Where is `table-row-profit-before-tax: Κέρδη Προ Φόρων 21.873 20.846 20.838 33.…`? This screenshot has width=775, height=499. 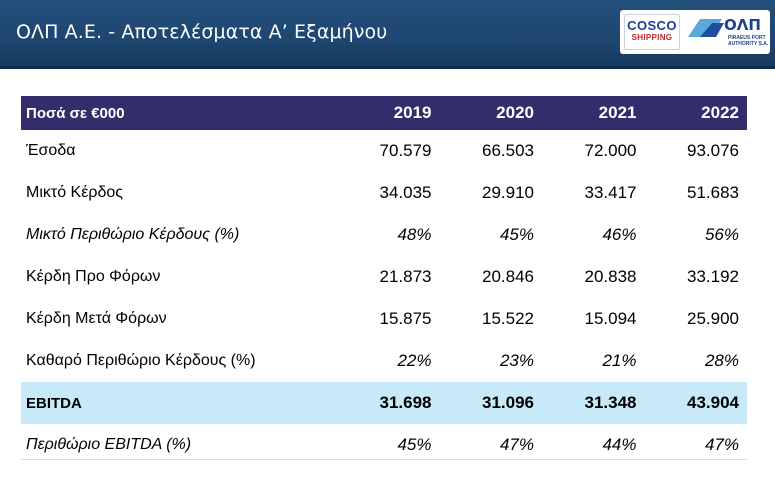 table-row-profit-before-tax: Κέρδη Προ Φόρων 21.873 20.846 20.838 33.… is located at coordinates (384, 277).